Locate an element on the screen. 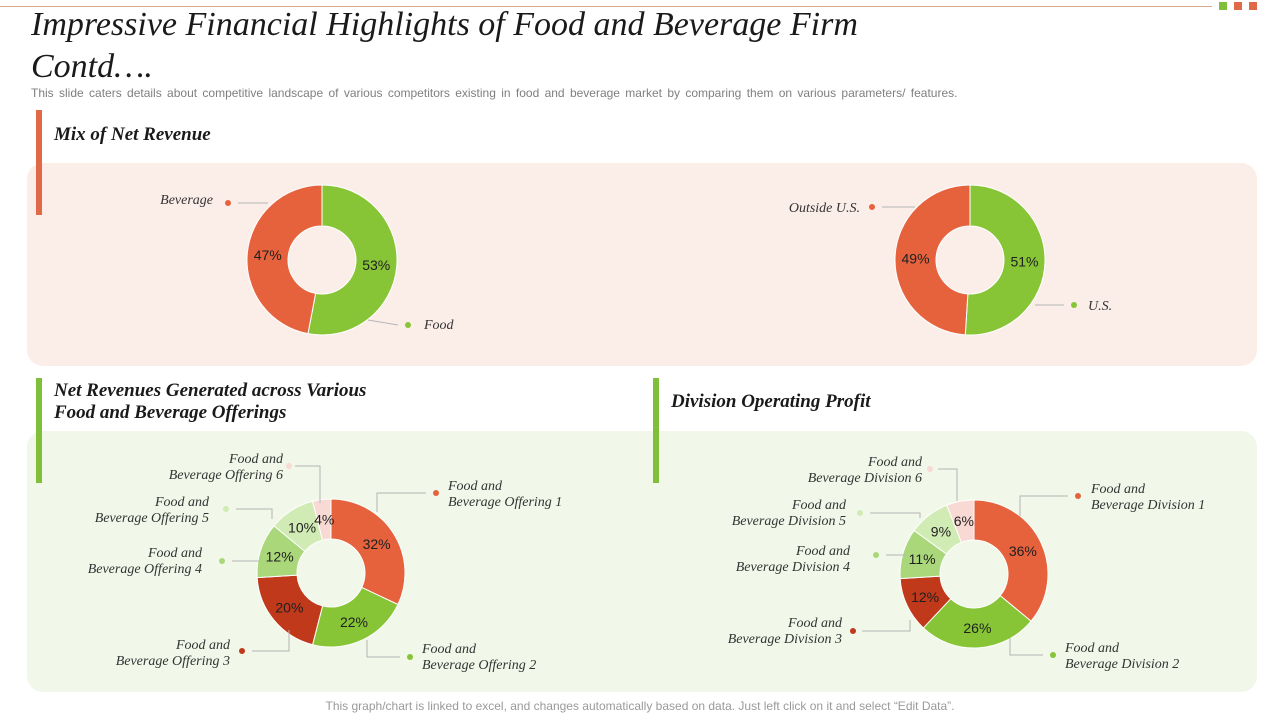 The width and height of the screenshot is (1280, 720). corner-square-green is located at coordinates (1223, 6).